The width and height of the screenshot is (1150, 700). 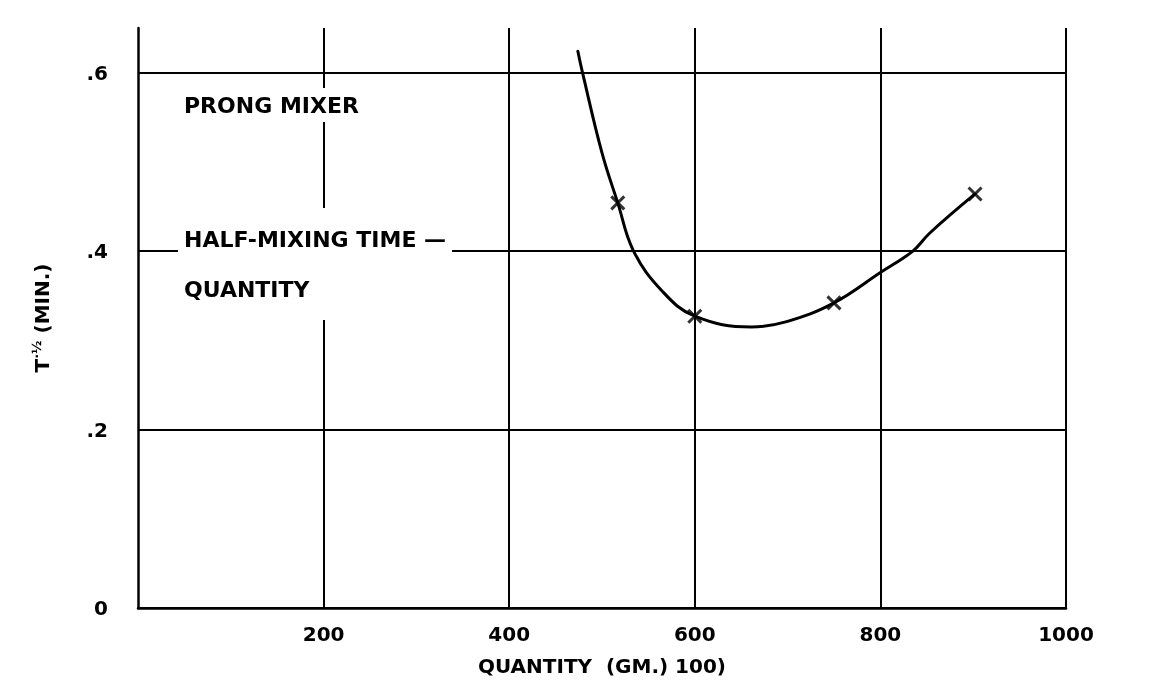 I want to click on y-axis-title: T·½ (MIN.), so click(x=41, y=318).